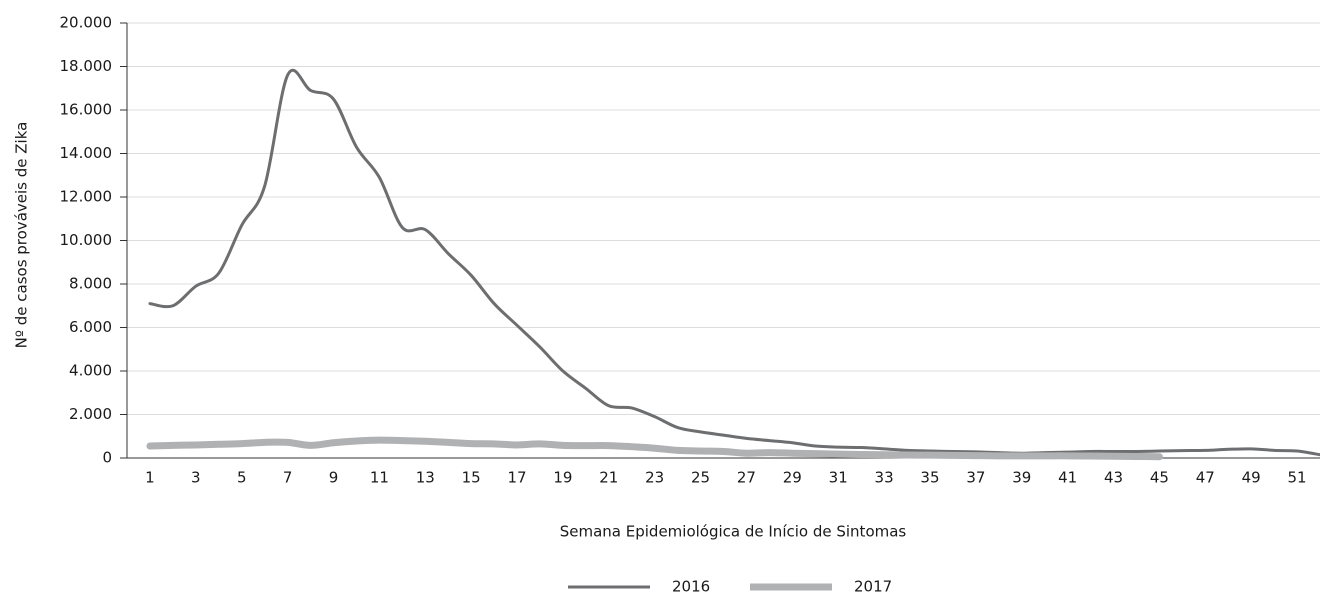 The height and width of the screenshot is (597, 1320). I want to click on legend-label: 2017, so click(873, 587).